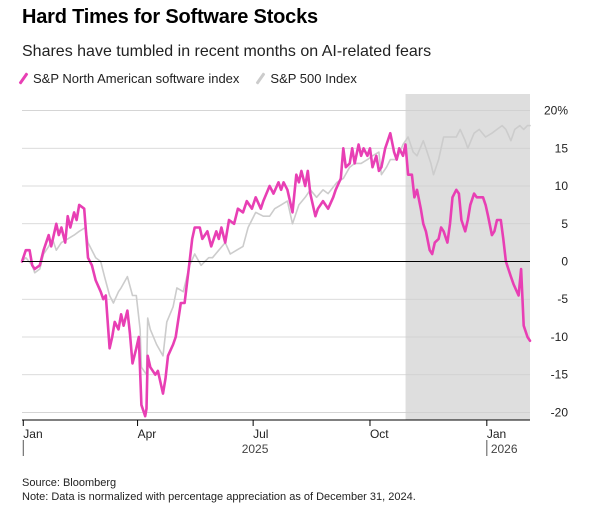 This screenshot has width=590, height=516. What do you see at coordinates (562, 148) in the screenshot?
I see `y-tick-label: 15` at bounding box center [562, 148].